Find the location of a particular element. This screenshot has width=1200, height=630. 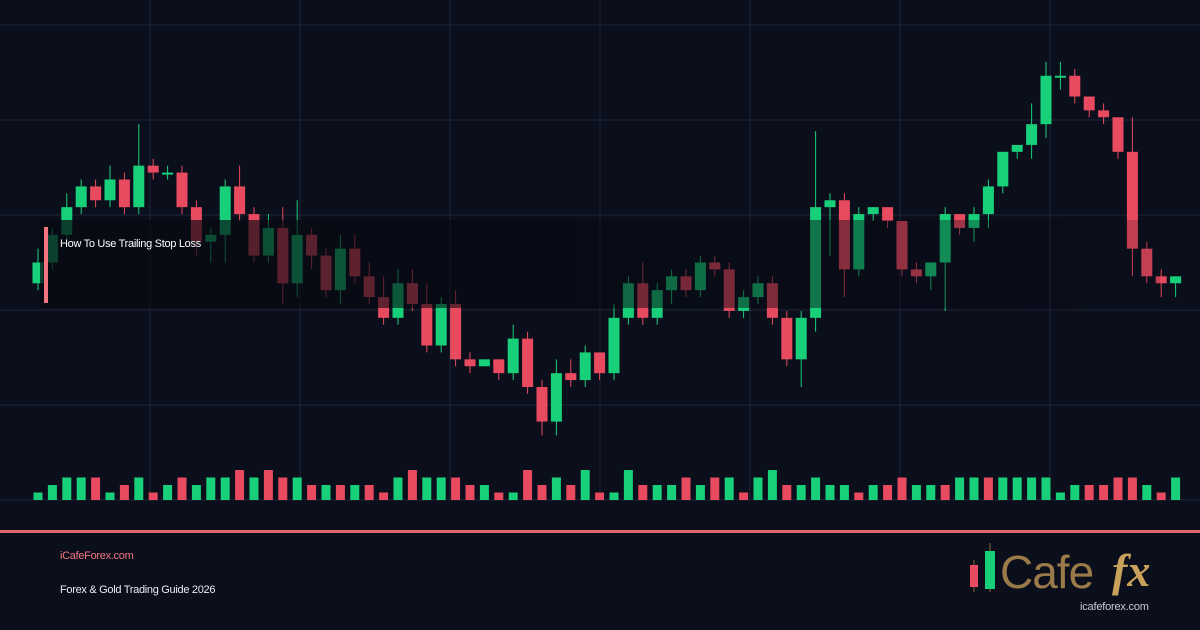

chart-title: How To Use Trailing Stop Loss is located at coordinates (130, 244).